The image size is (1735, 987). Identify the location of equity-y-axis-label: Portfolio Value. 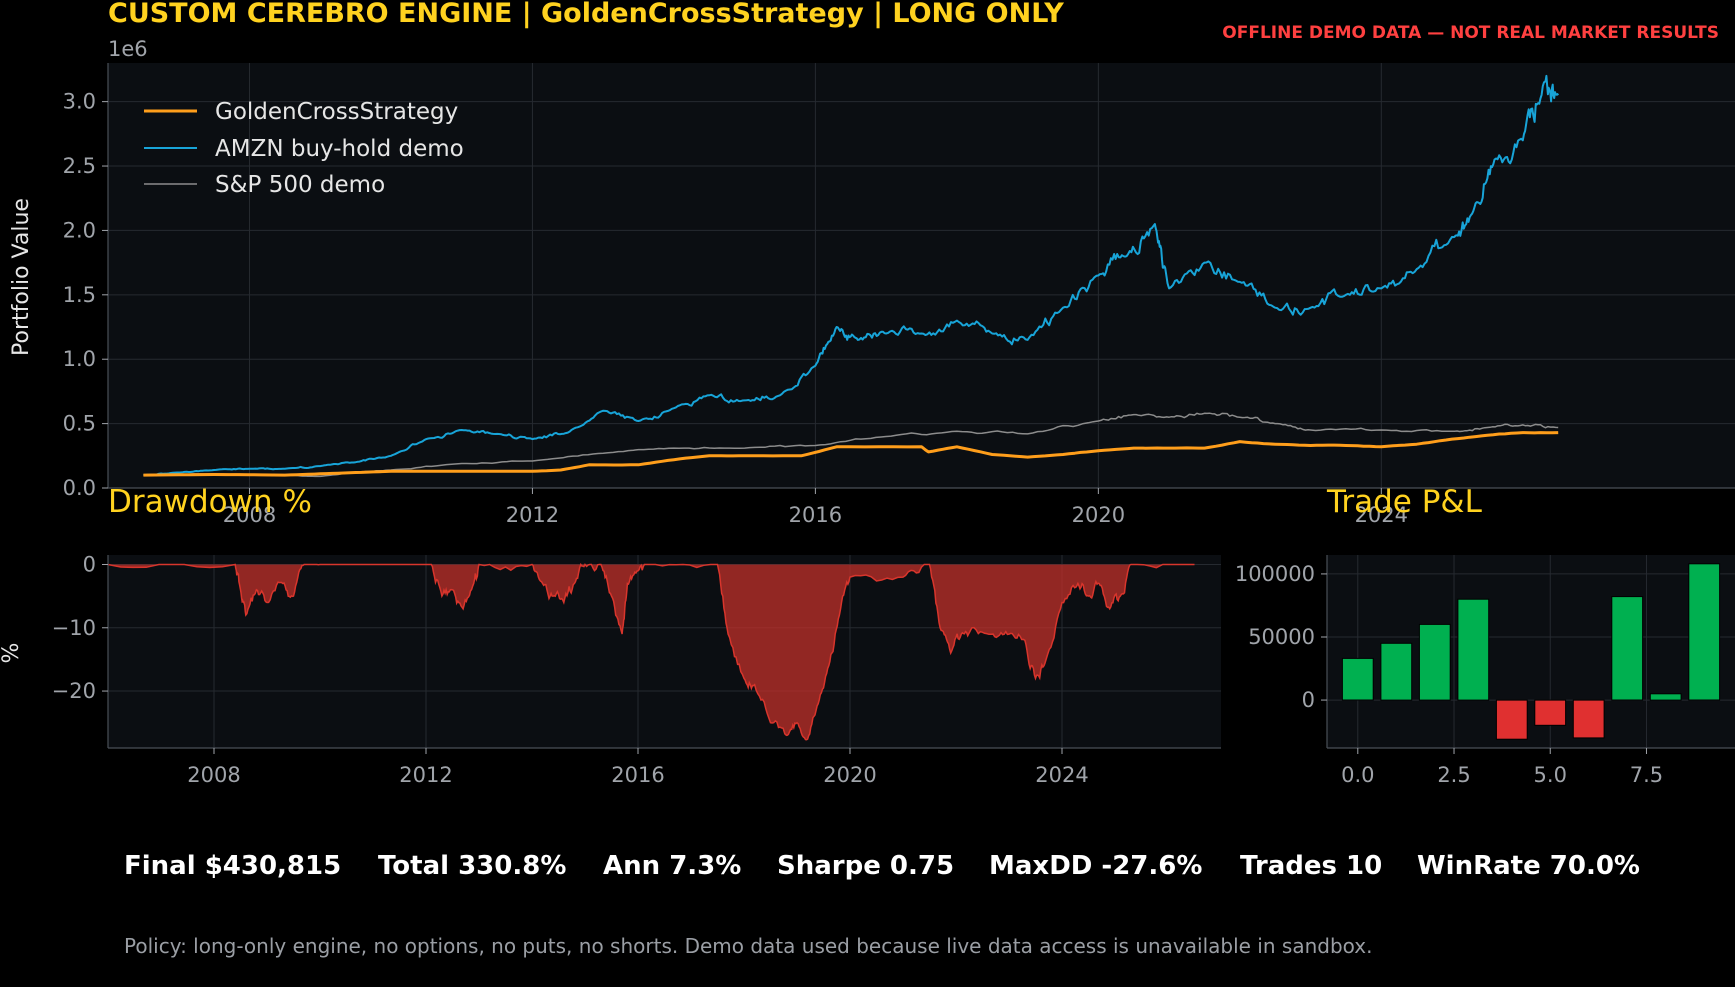
(21, 277).